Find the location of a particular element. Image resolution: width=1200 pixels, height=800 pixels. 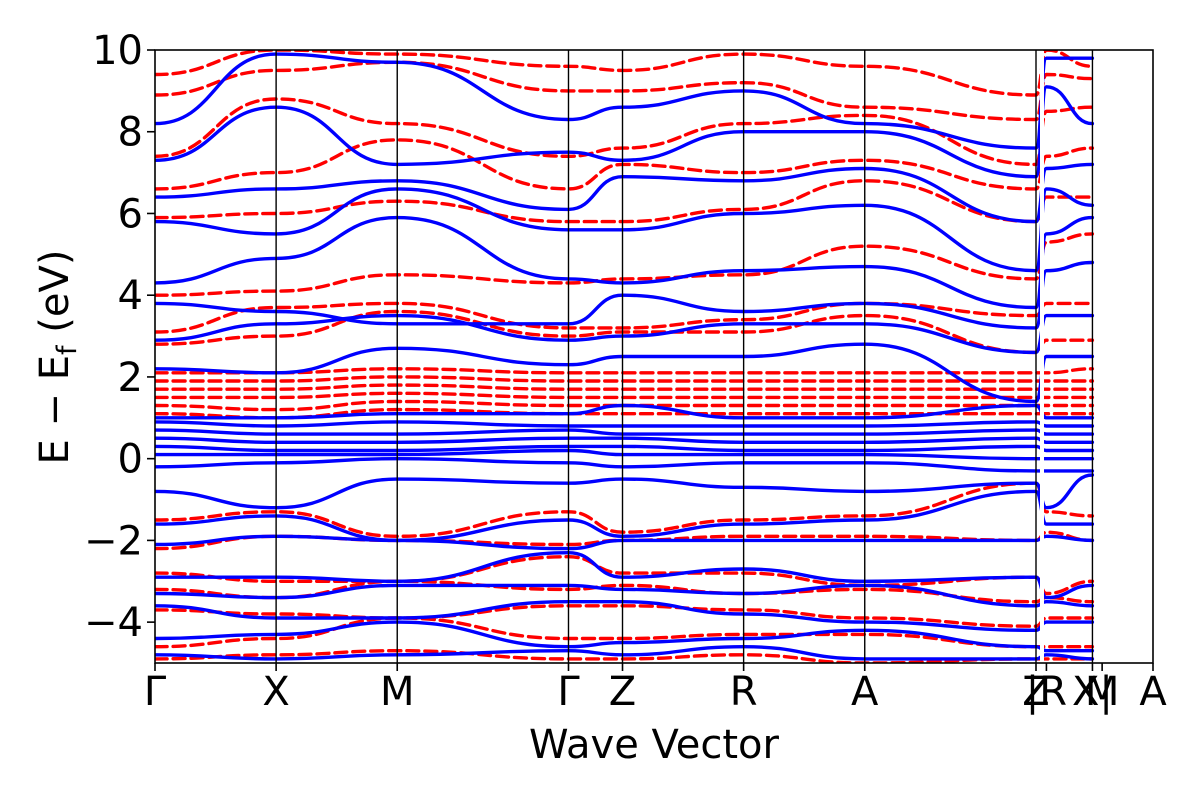

y-axis-title: E − Ef (eV) is located at coordinates (57, 357).